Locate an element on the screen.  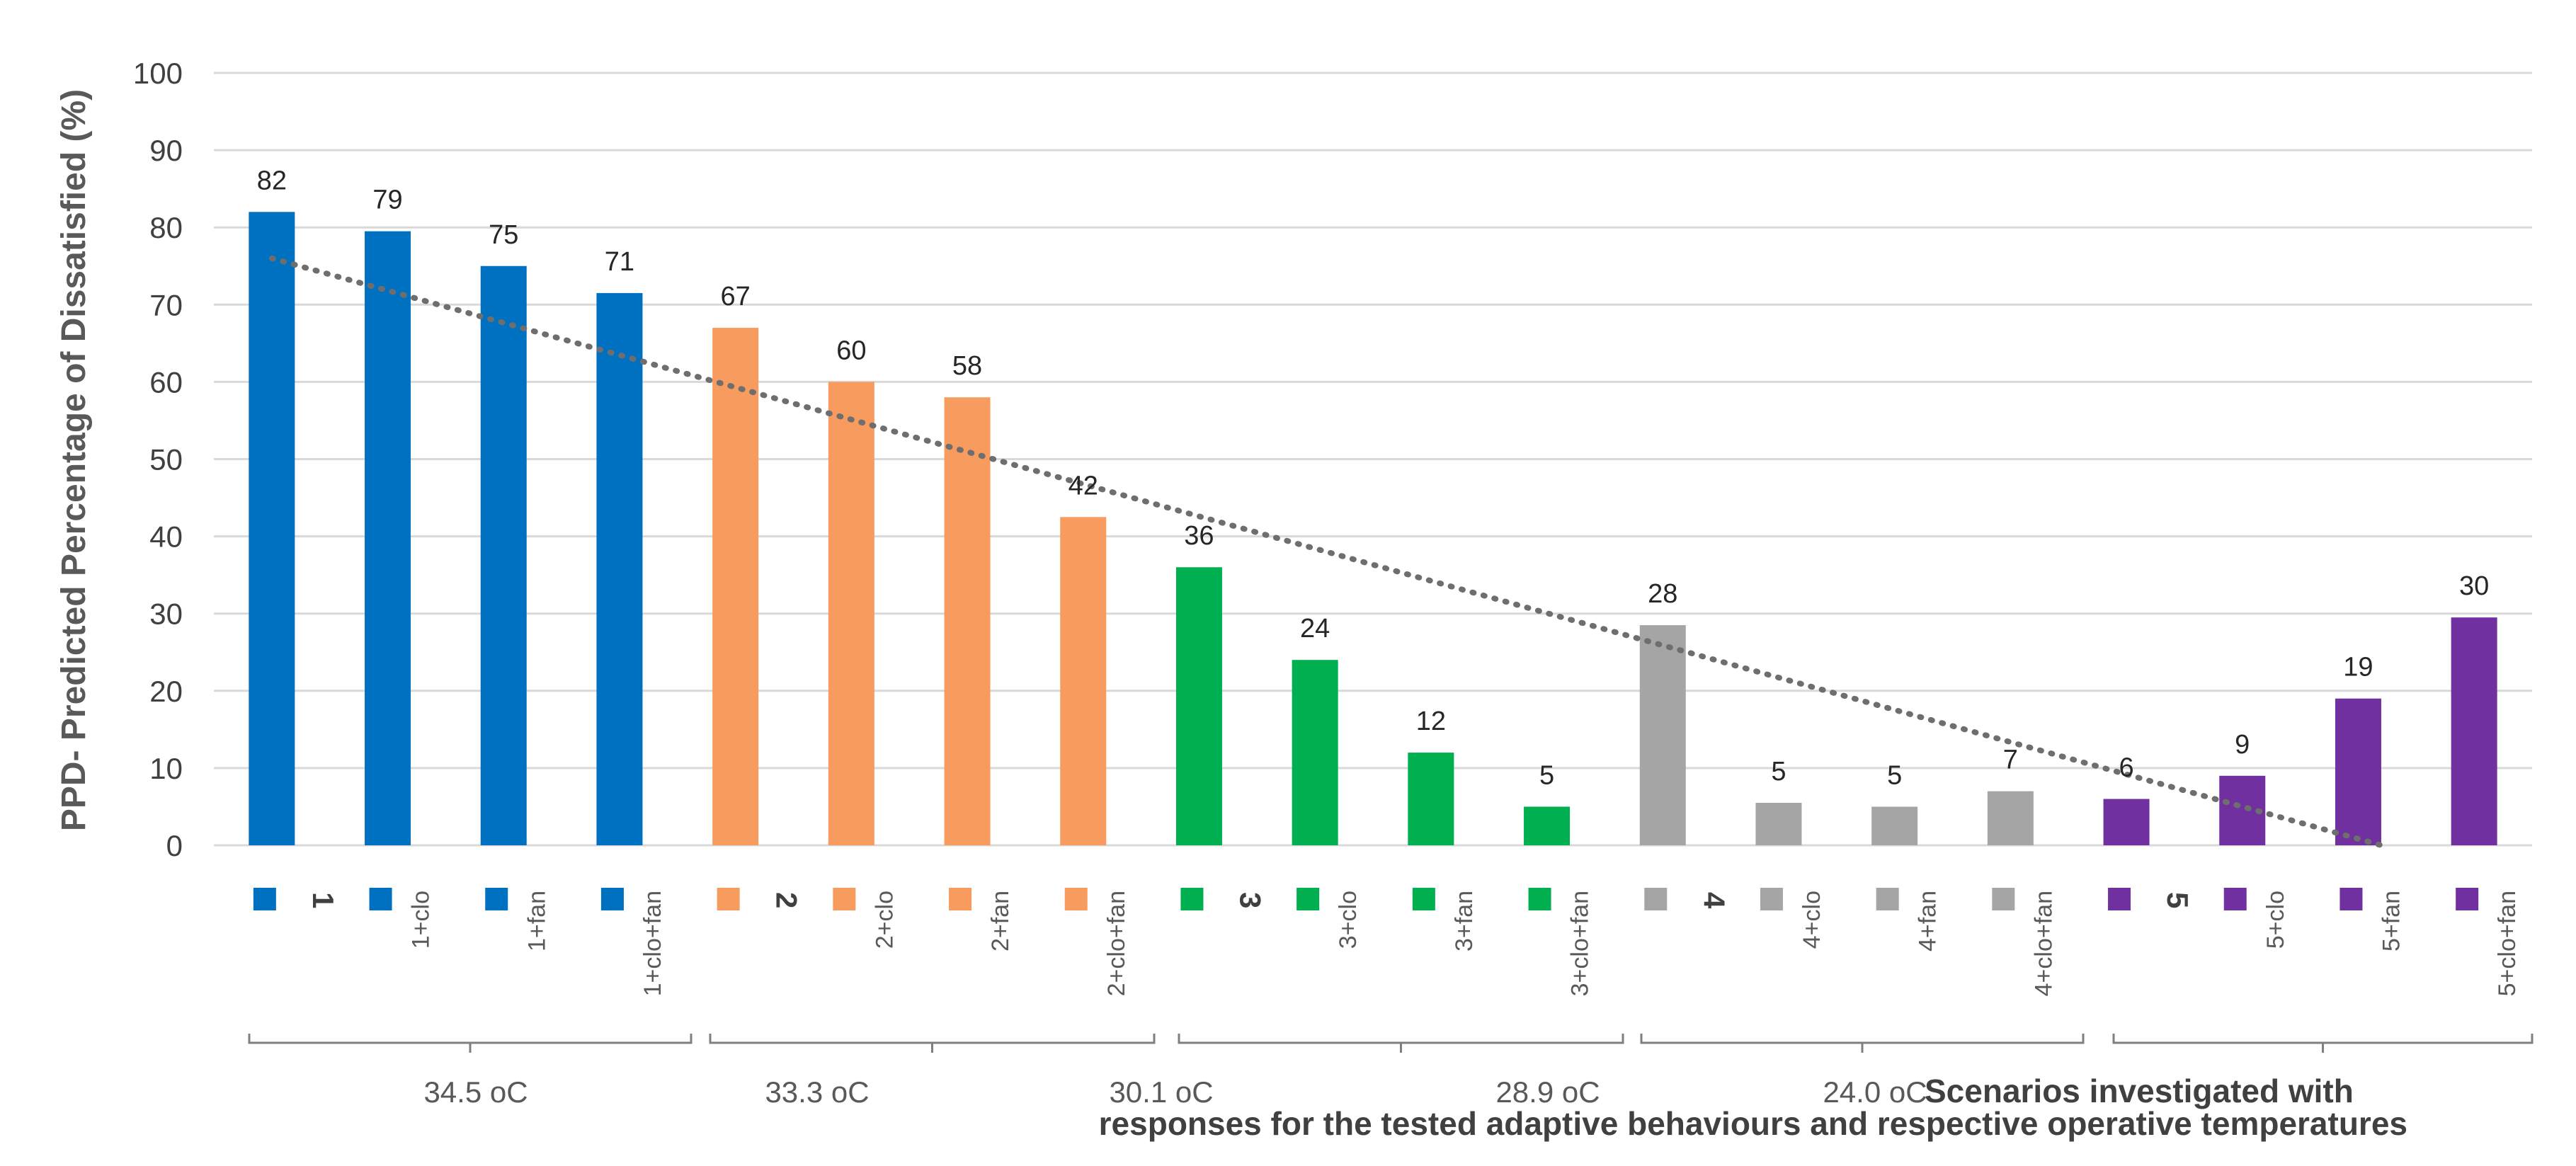
bar-1+clo+fan is located at coordinates (619, 568).